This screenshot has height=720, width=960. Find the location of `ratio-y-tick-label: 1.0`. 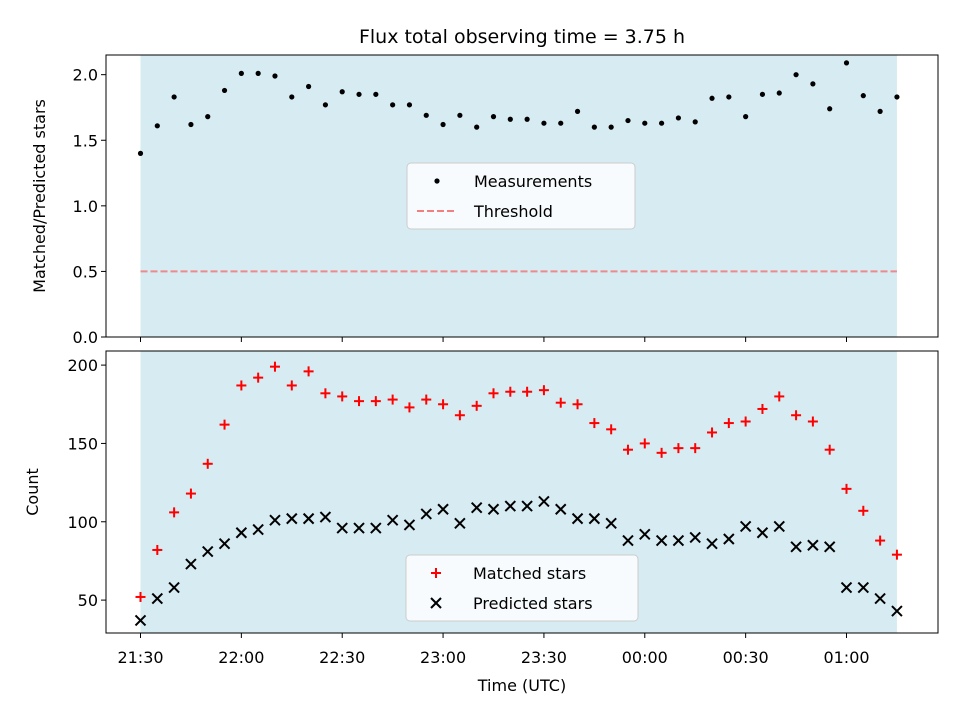

ratio-y-tick-label: 1.0 is located at coordinates (85, 206).